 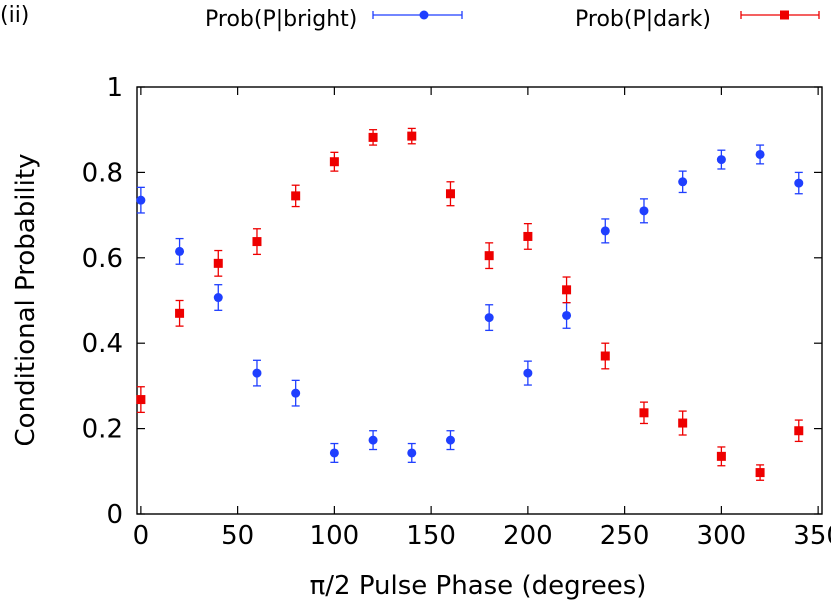 What do you see at coordinates (114, 515) in the screenshot?
I see `y-tick-label: 0` at bounding box center [114, 515].